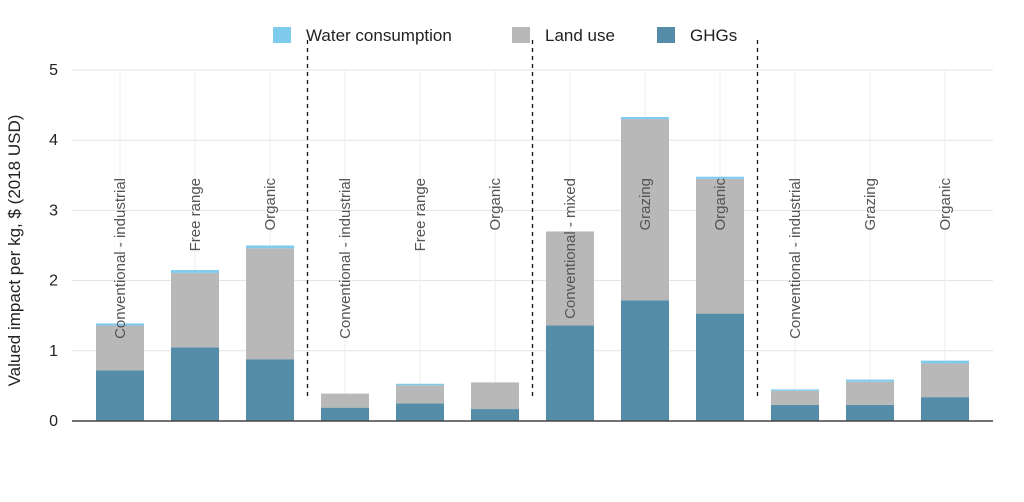 This screenshot has width=1024, height=502. What do you see at coordinates (53, 70) in the screenshot?
I see `y-tick-label: 5` at bounding box center [53, 70].